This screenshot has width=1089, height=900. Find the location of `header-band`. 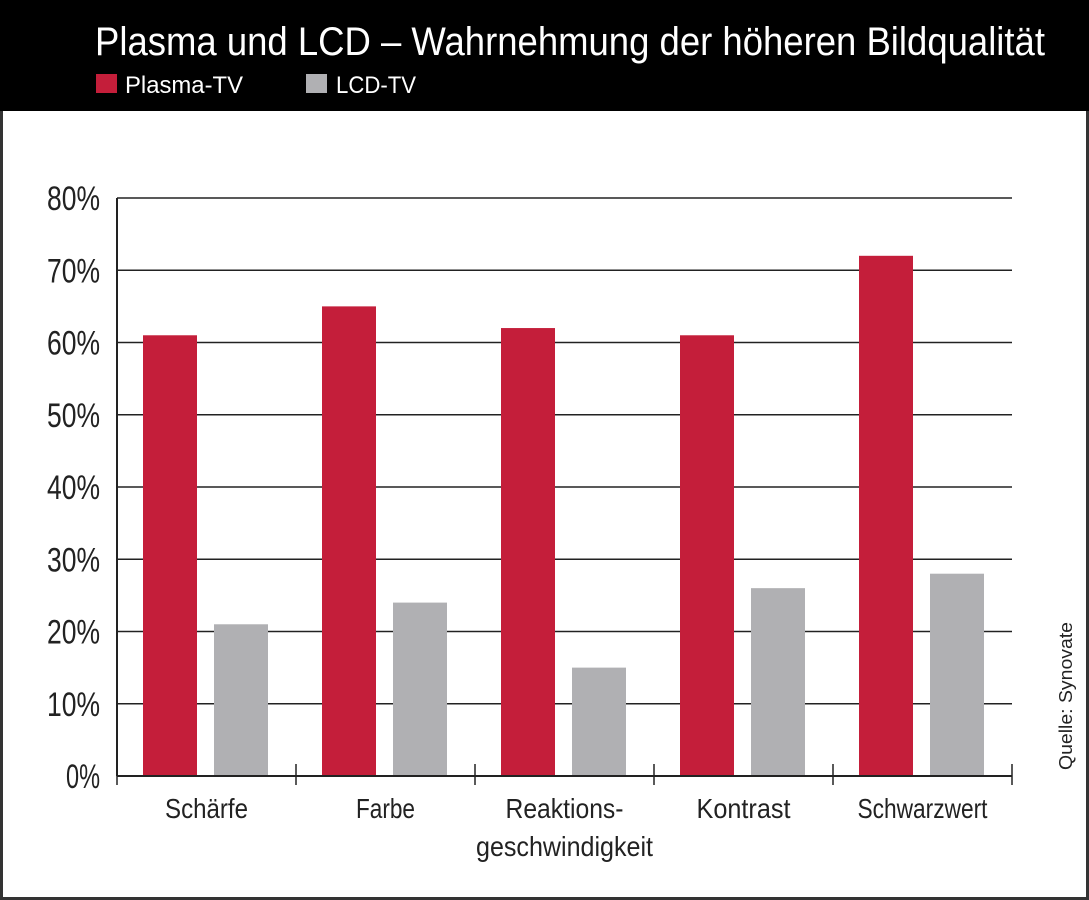

header-band is located at coordinates (544, 55).